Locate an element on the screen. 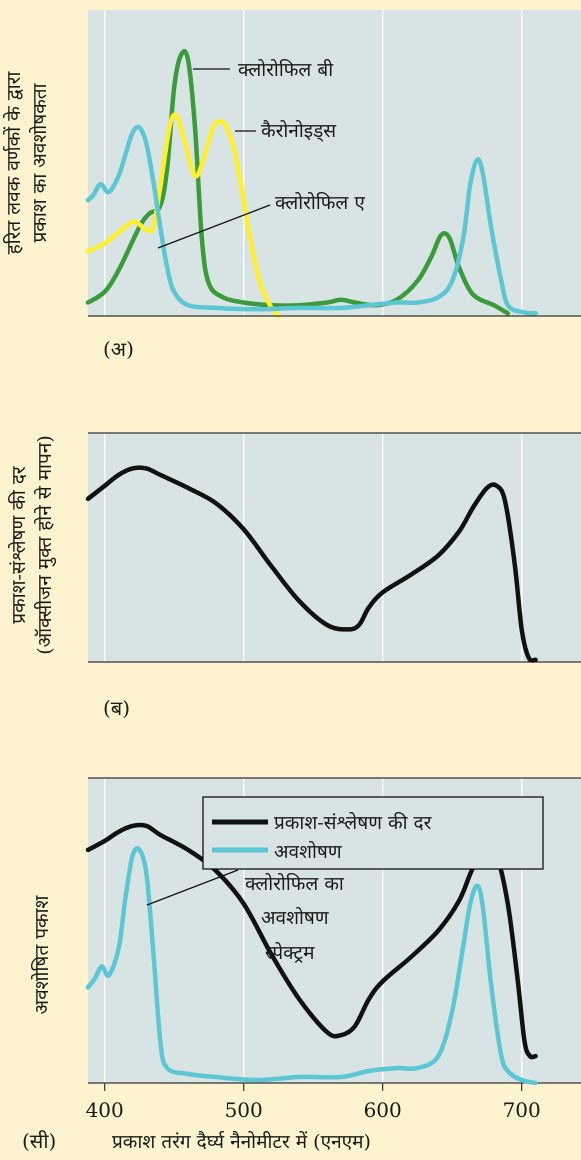  panel-c-ylabel: अवशोषित पकाश is located at coordinates (41, 954).